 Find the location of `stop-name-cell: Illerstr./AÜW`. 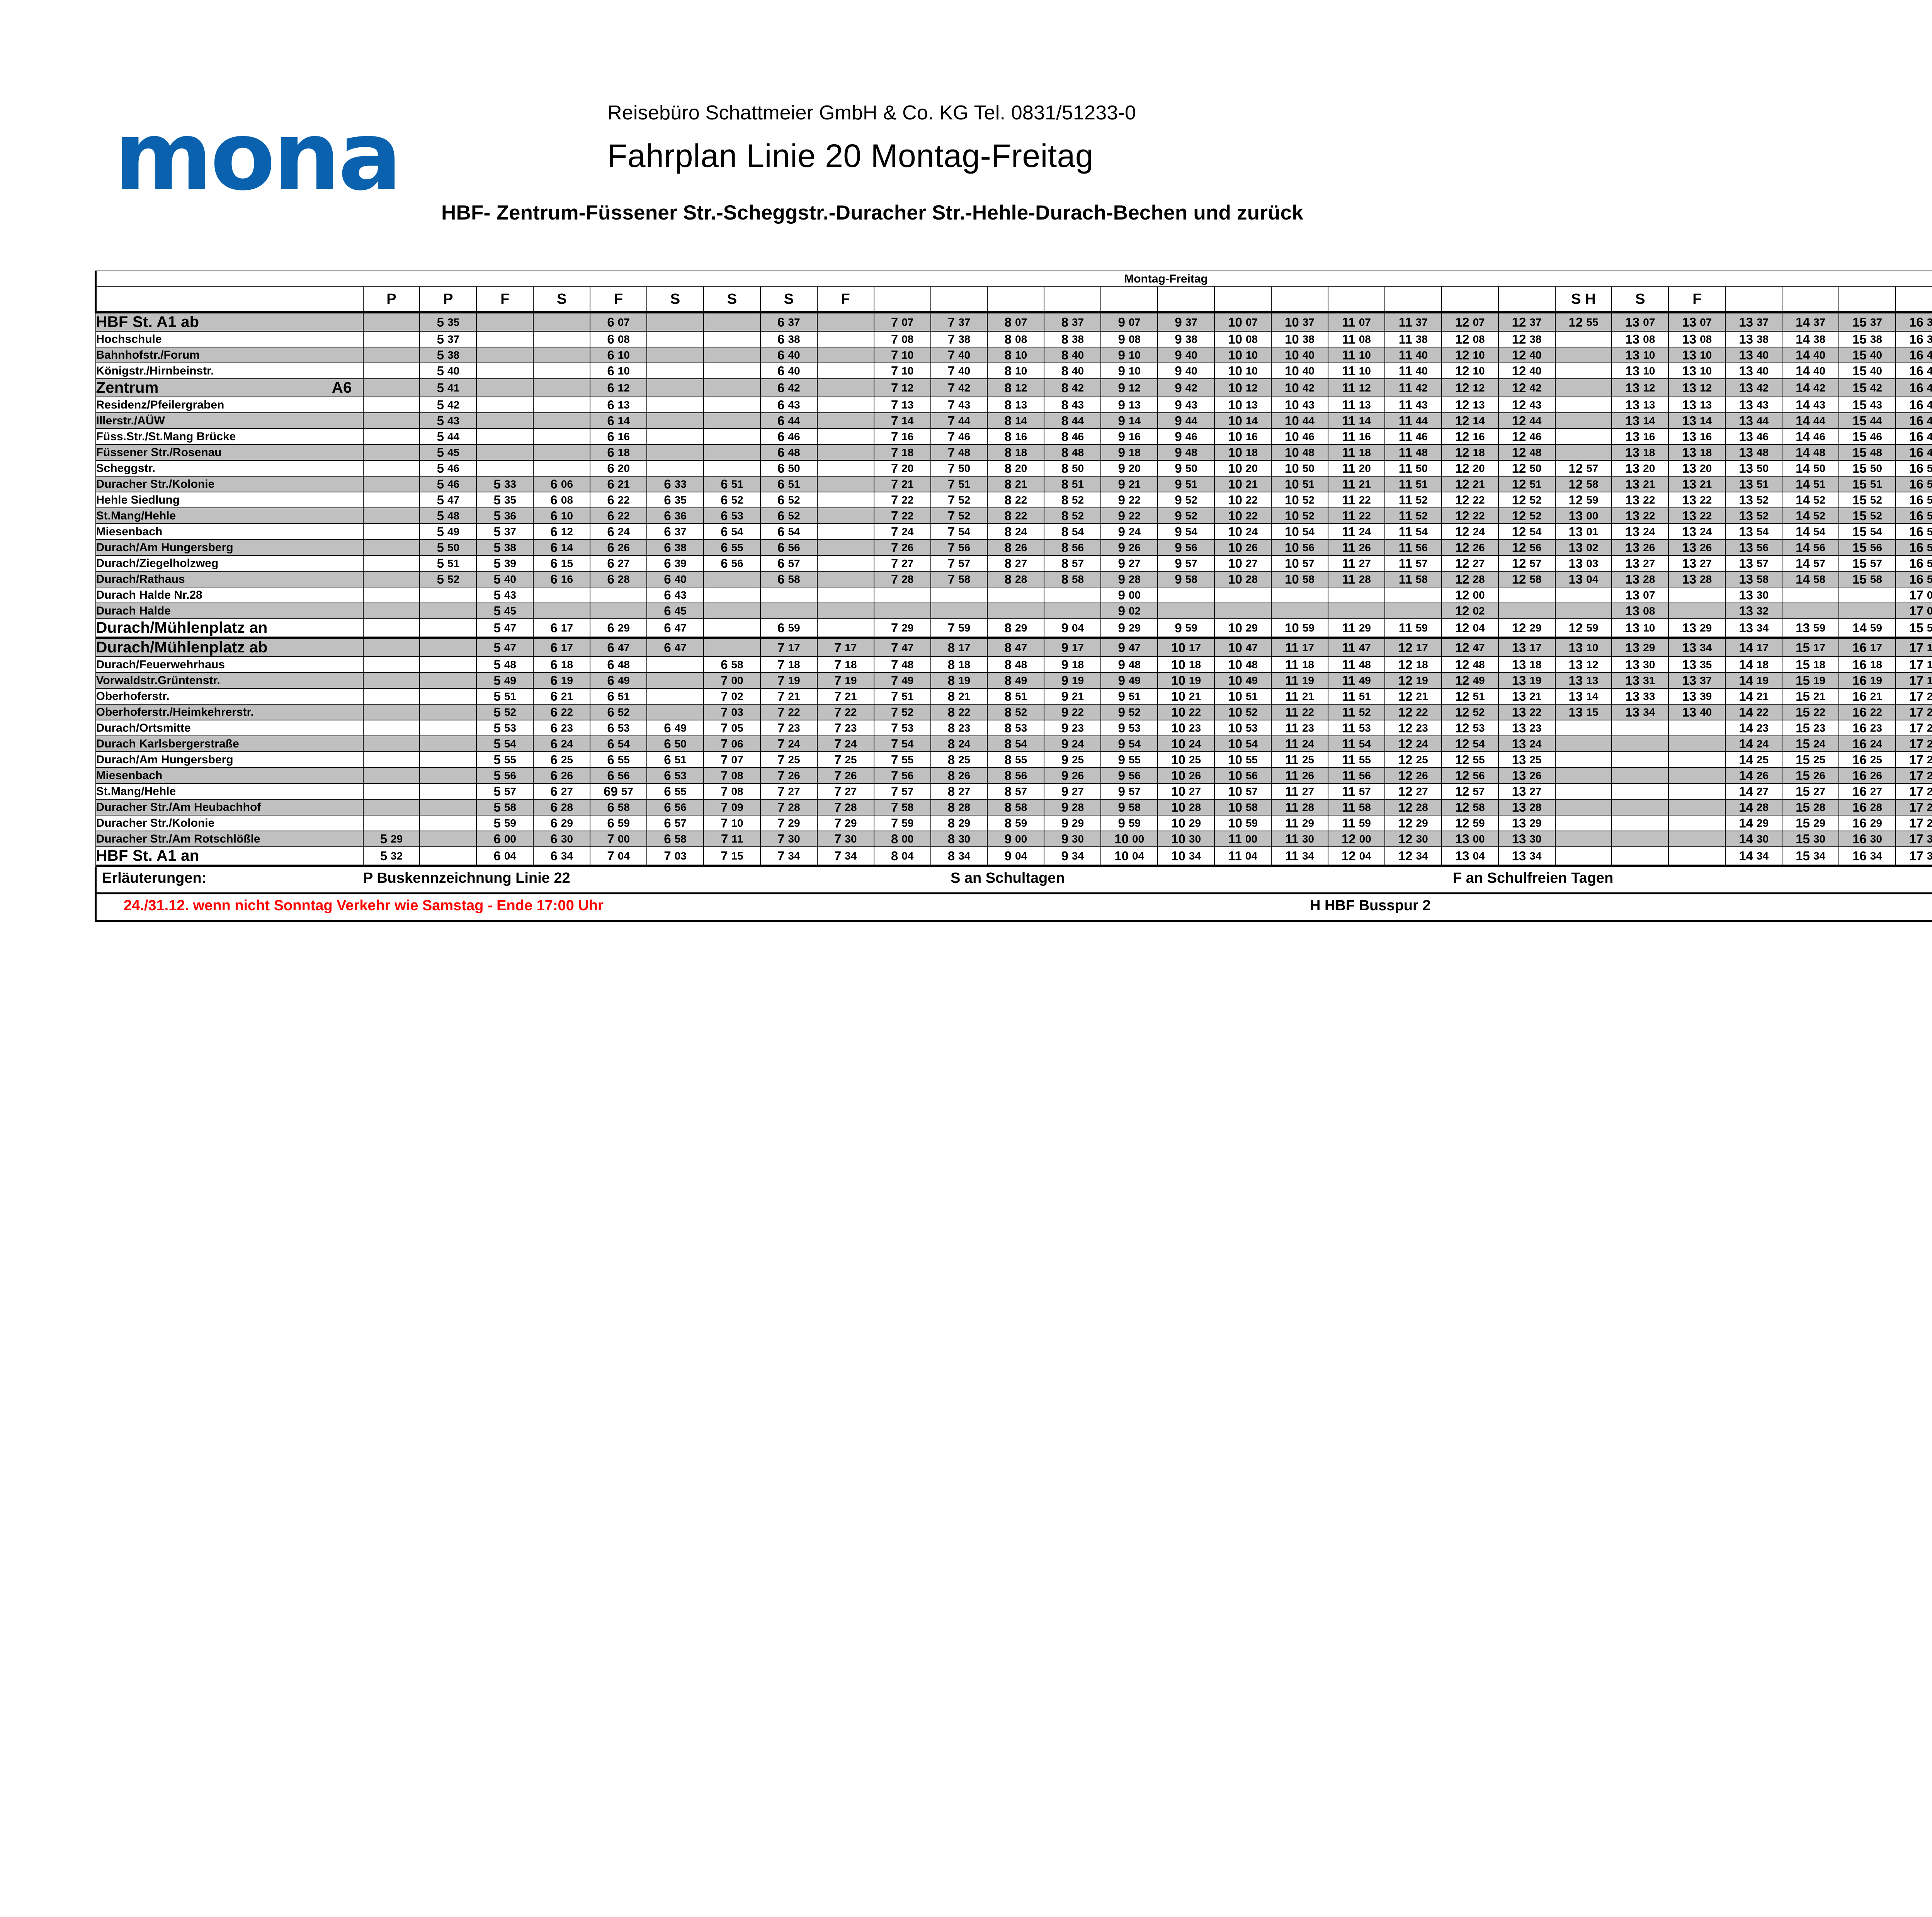

stop-name-cell: Illerstr./AÜW is located at coordinates (230, 421).